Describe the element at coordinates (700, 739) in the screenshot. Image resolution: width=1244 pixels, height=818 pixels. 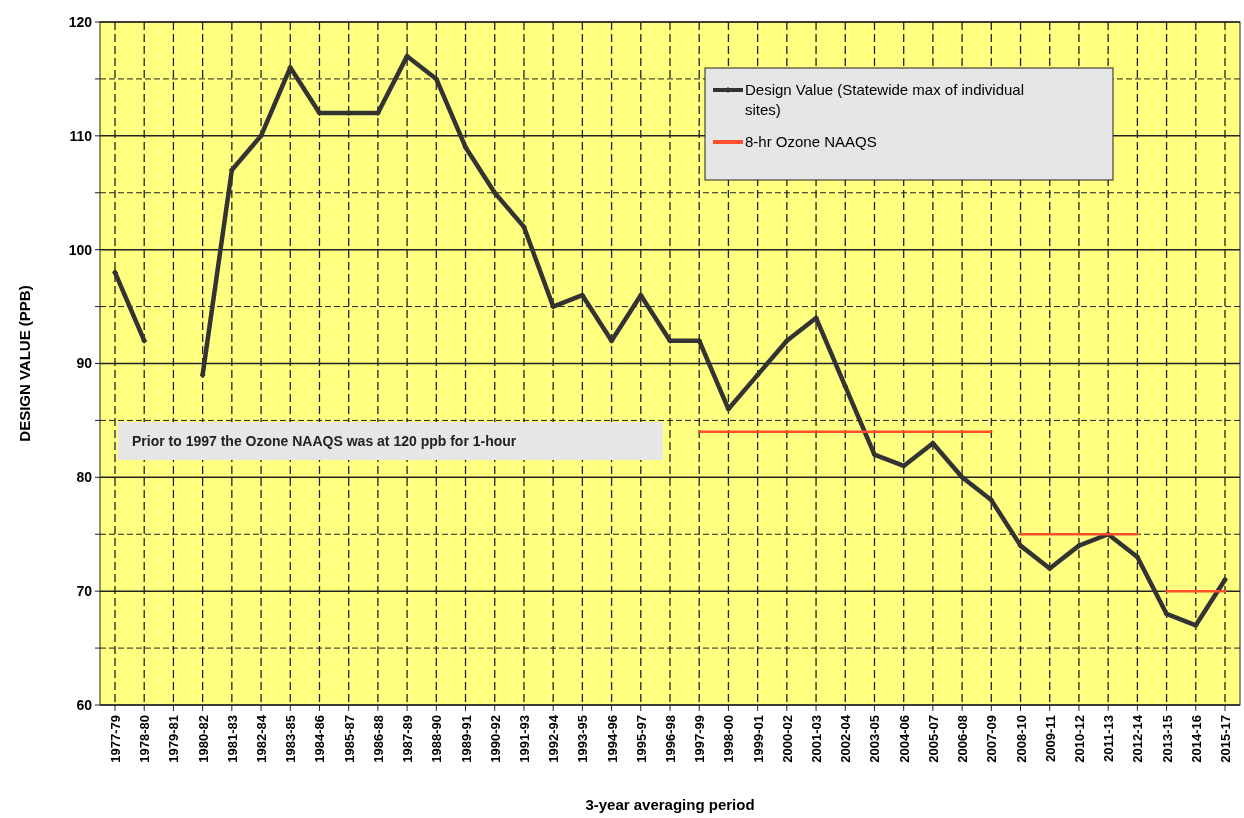
I see `x-tick-label: 1997-99` at that location.